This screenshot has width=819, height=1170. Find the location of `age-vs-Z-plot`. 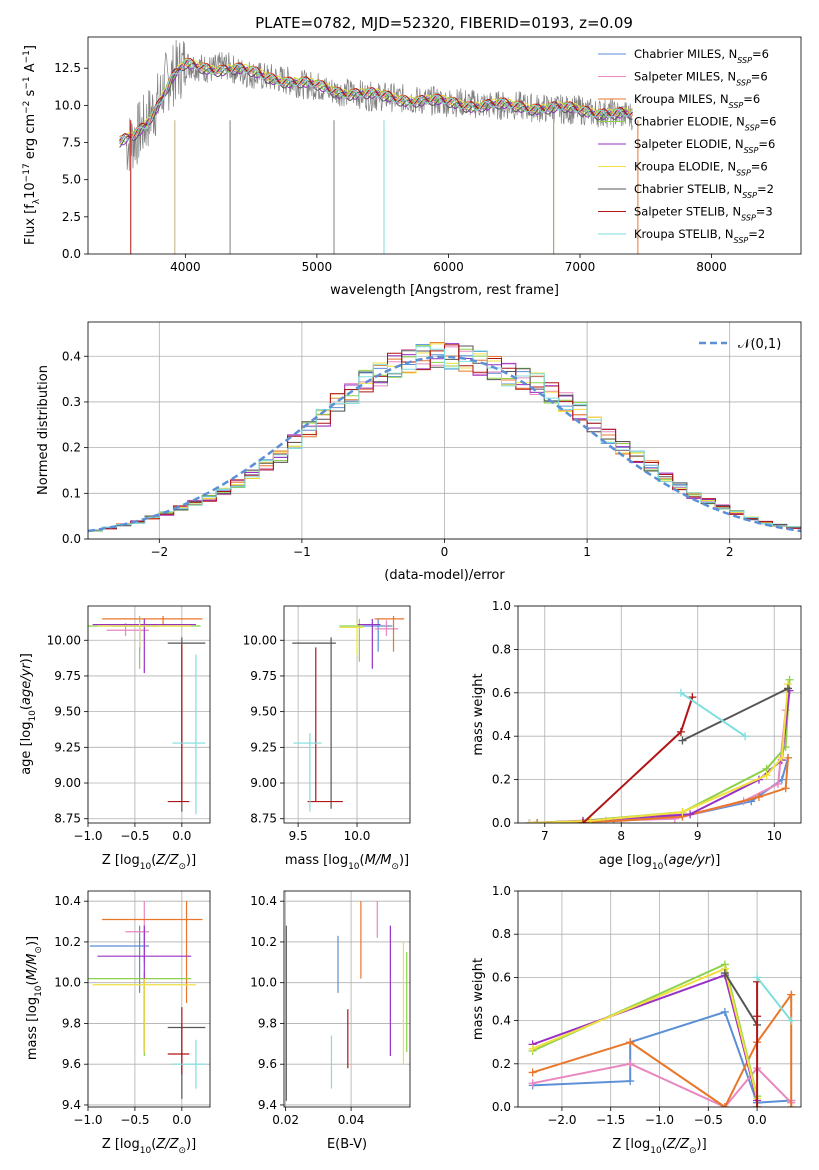

age-vs-Z-plot is located at coordinates (147, 715).